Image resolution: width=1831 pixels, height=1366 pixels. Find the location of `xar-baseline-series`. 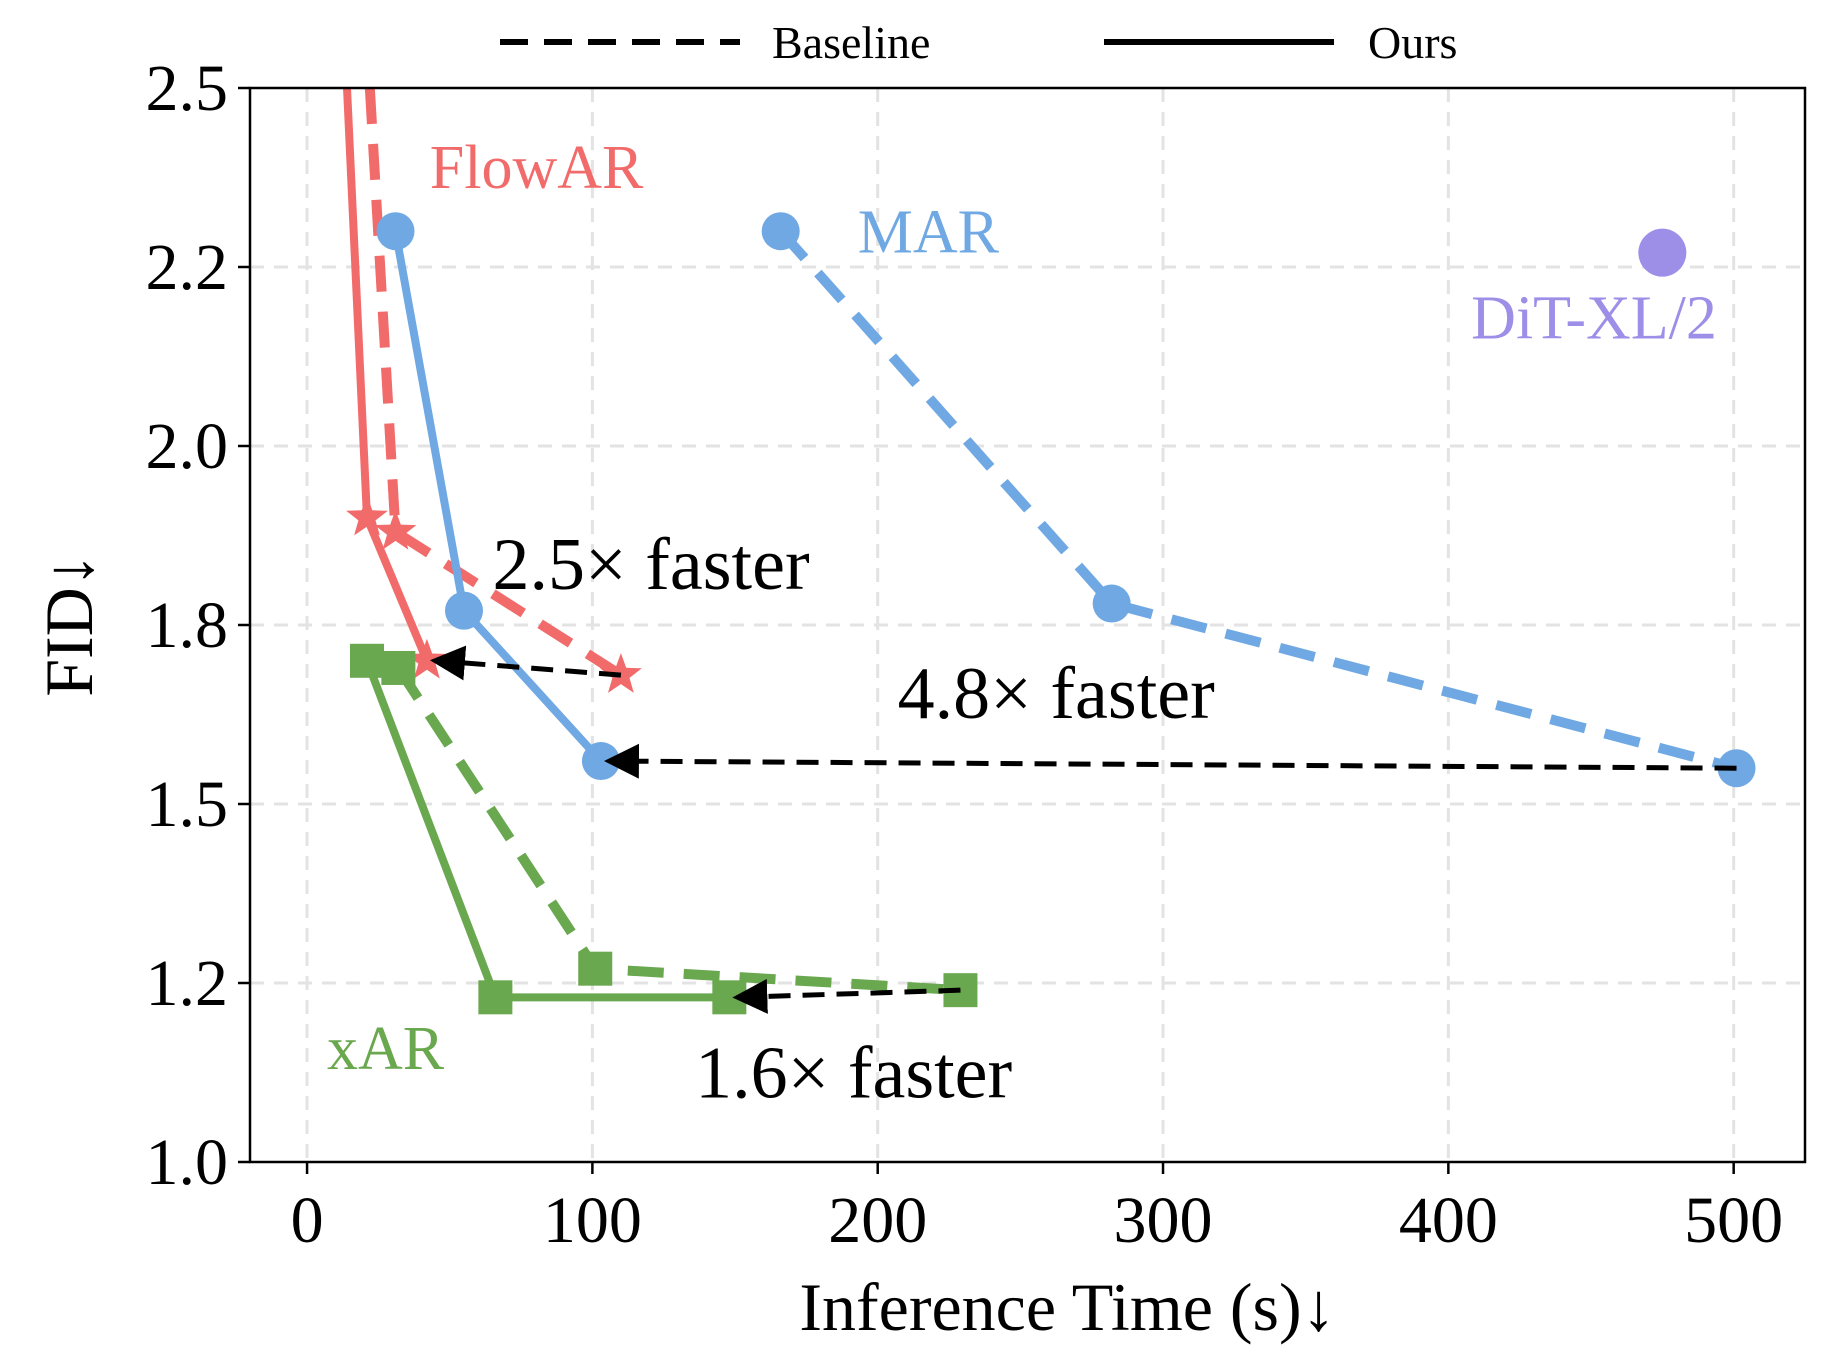

xar-baseline-series is located at coordinates (679, 829).